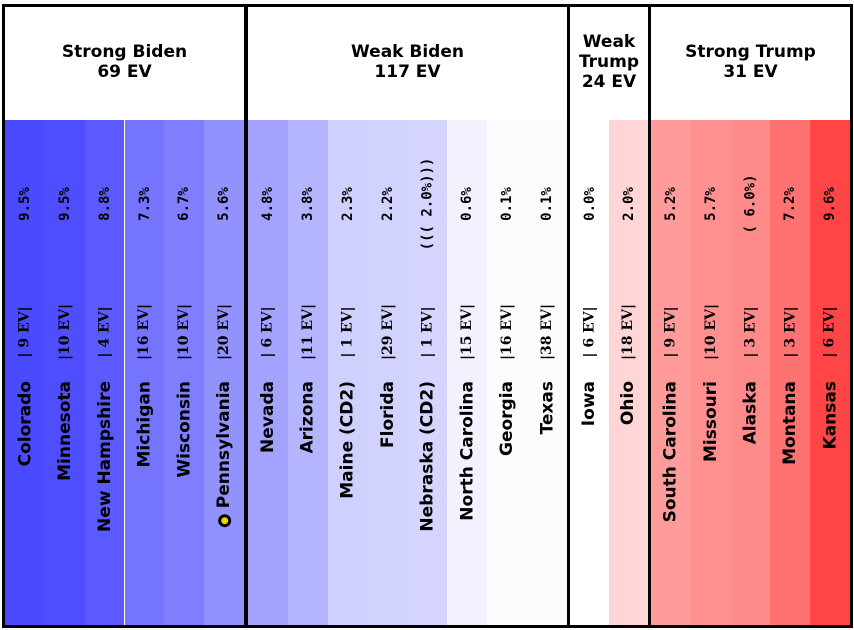 This screenshot has width=854, height=630. I want to click on state-name-label: Alaska, so click(750, 413).